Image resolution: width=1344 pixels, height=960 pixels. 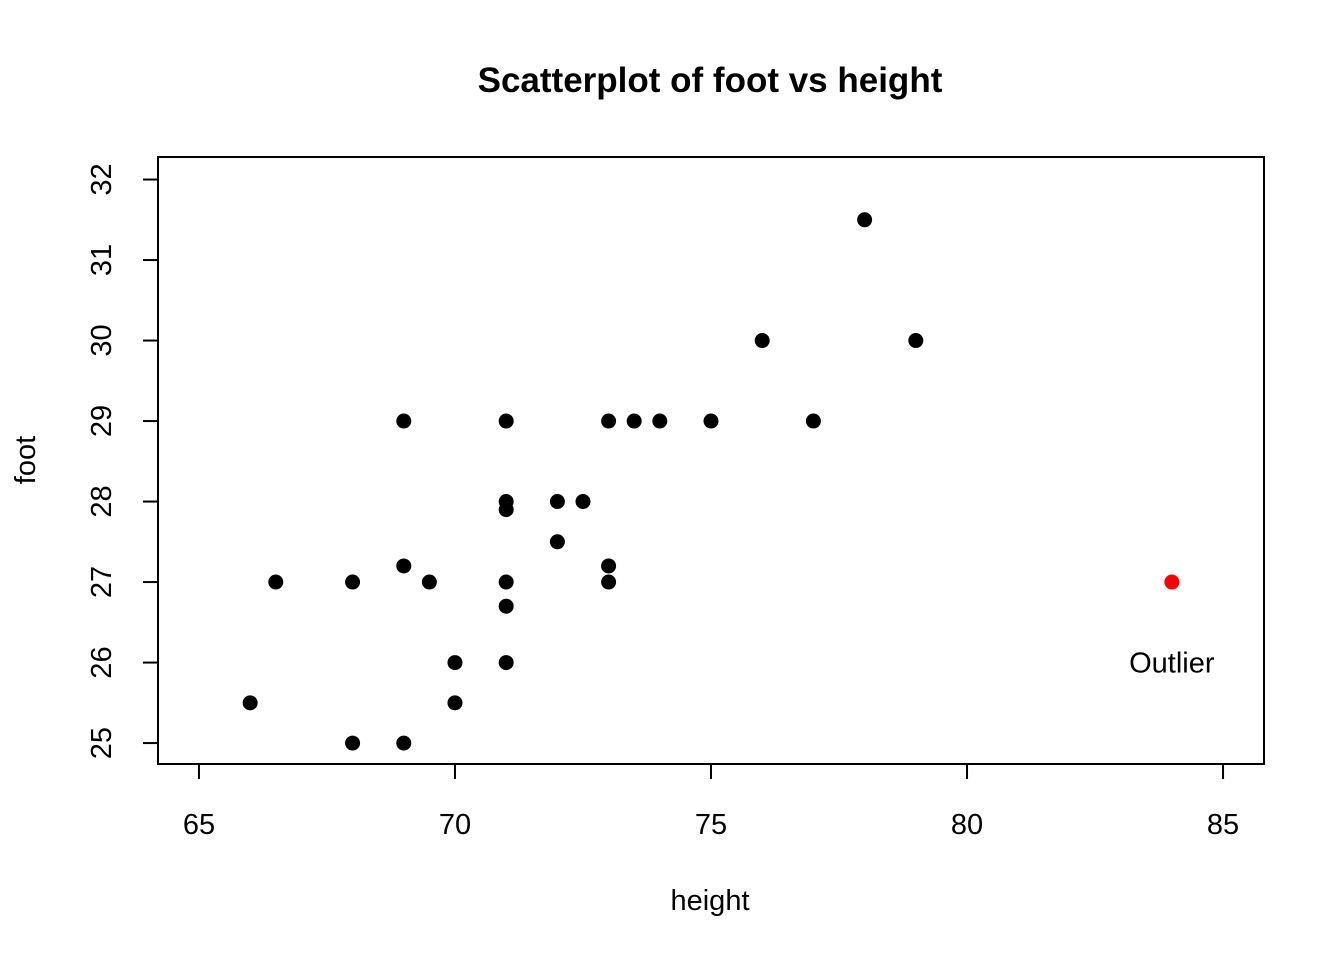 What do you see at coordinates (711, 802) in the screenshot?
I see `x-axis: 65 70 75 80 85` at bounding box center [711, 802].